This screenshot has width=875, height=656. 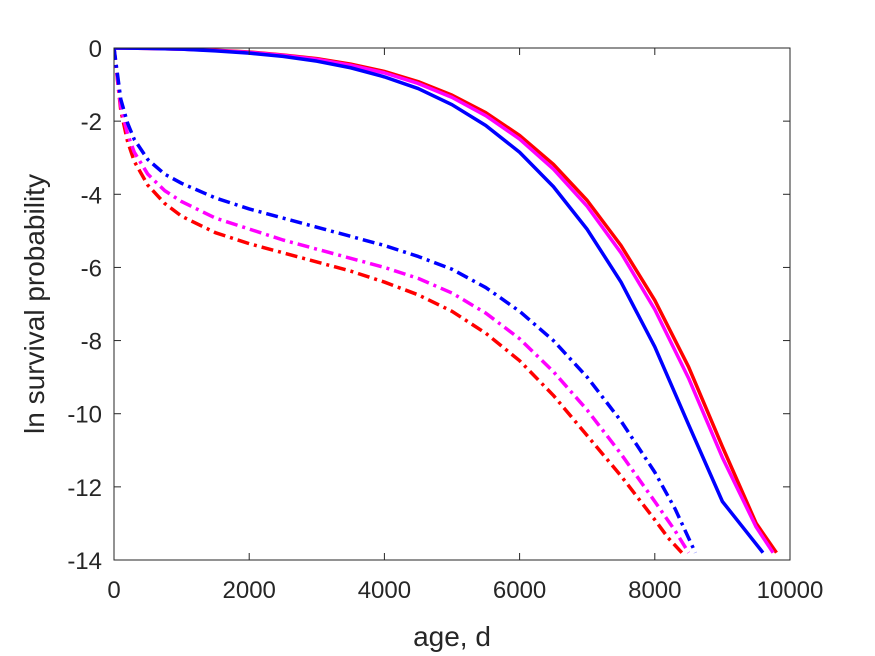 I want to click on y-tick-label: -4, so click(x=91, y=195).